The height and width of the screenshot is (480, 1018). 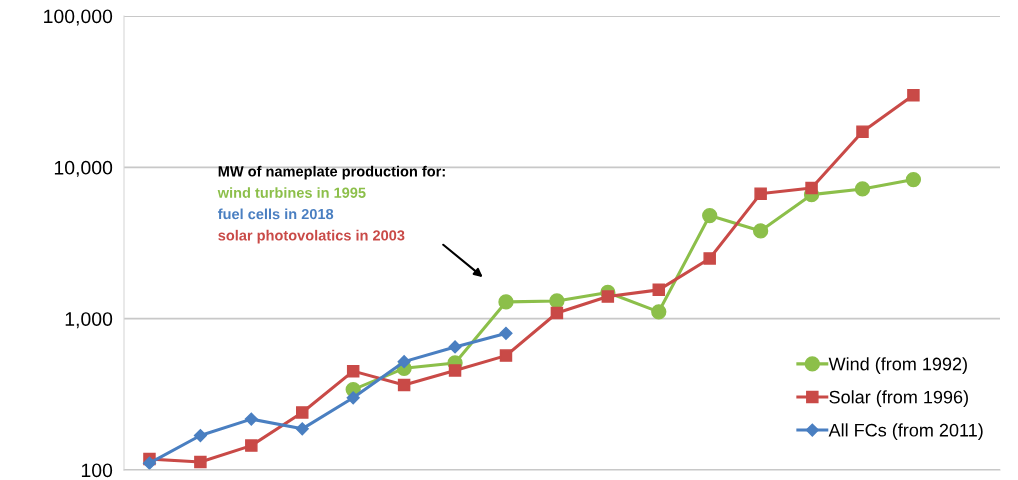 What do you see at coordinates (89, 320) in the screenshot?
I see `y-tick-label: 1,000` at bounding box center [89, 320].